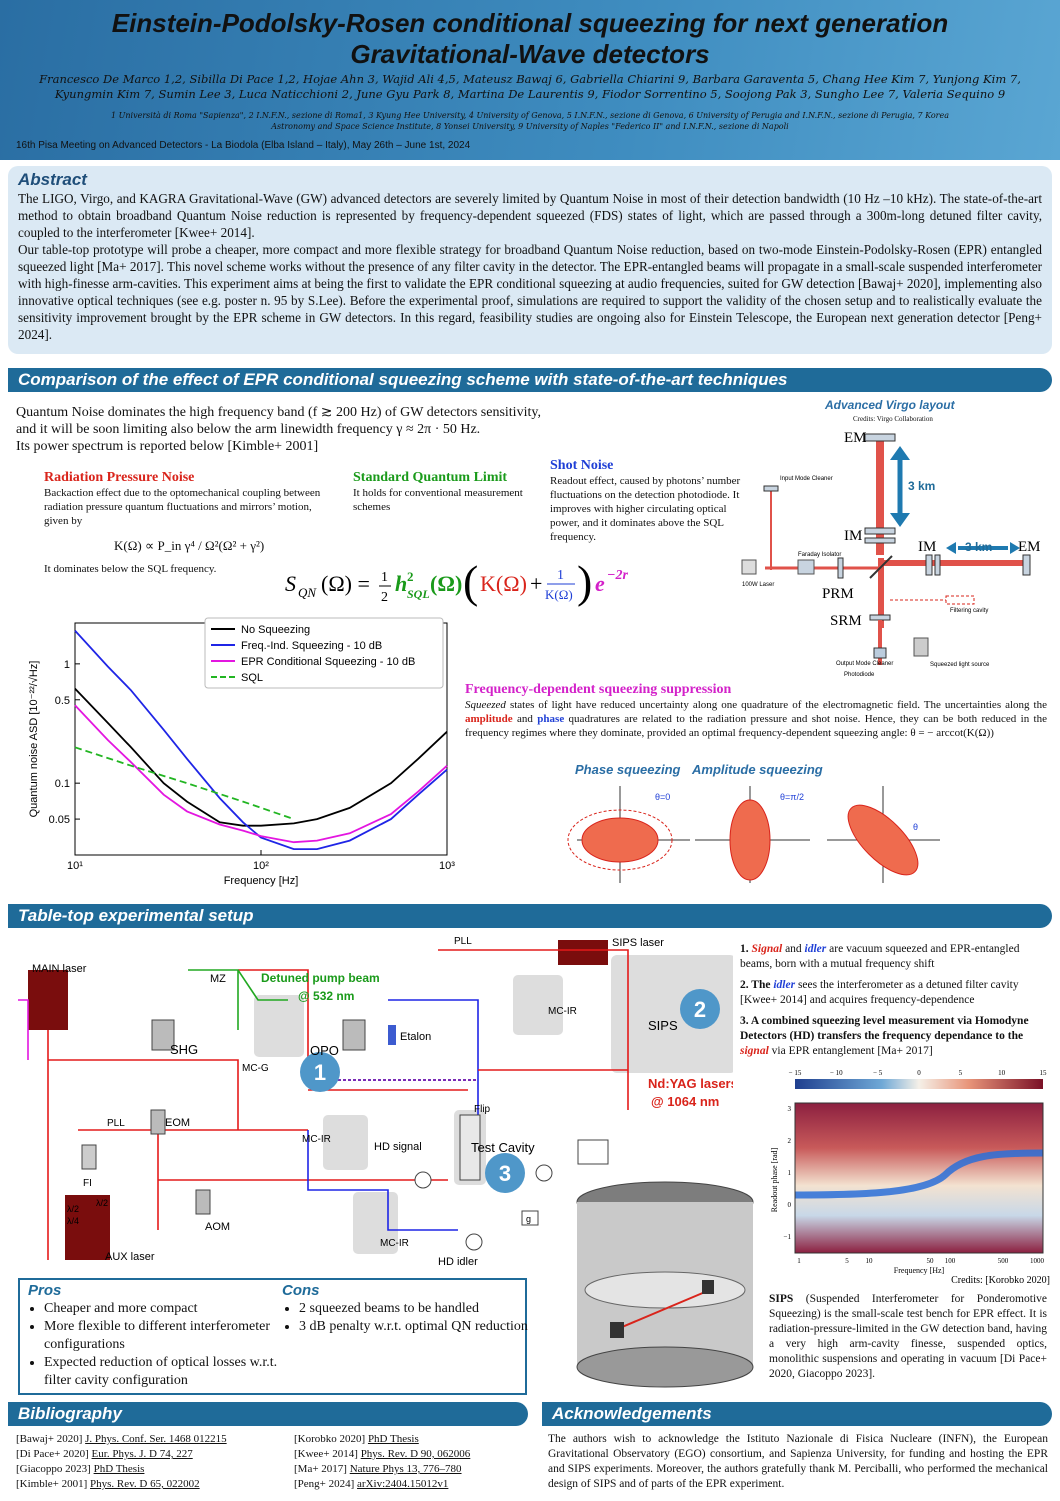 This screenshot has width=1060, height=1501. I want to click on label-fc: Filtering cavity, so click(969, 611).